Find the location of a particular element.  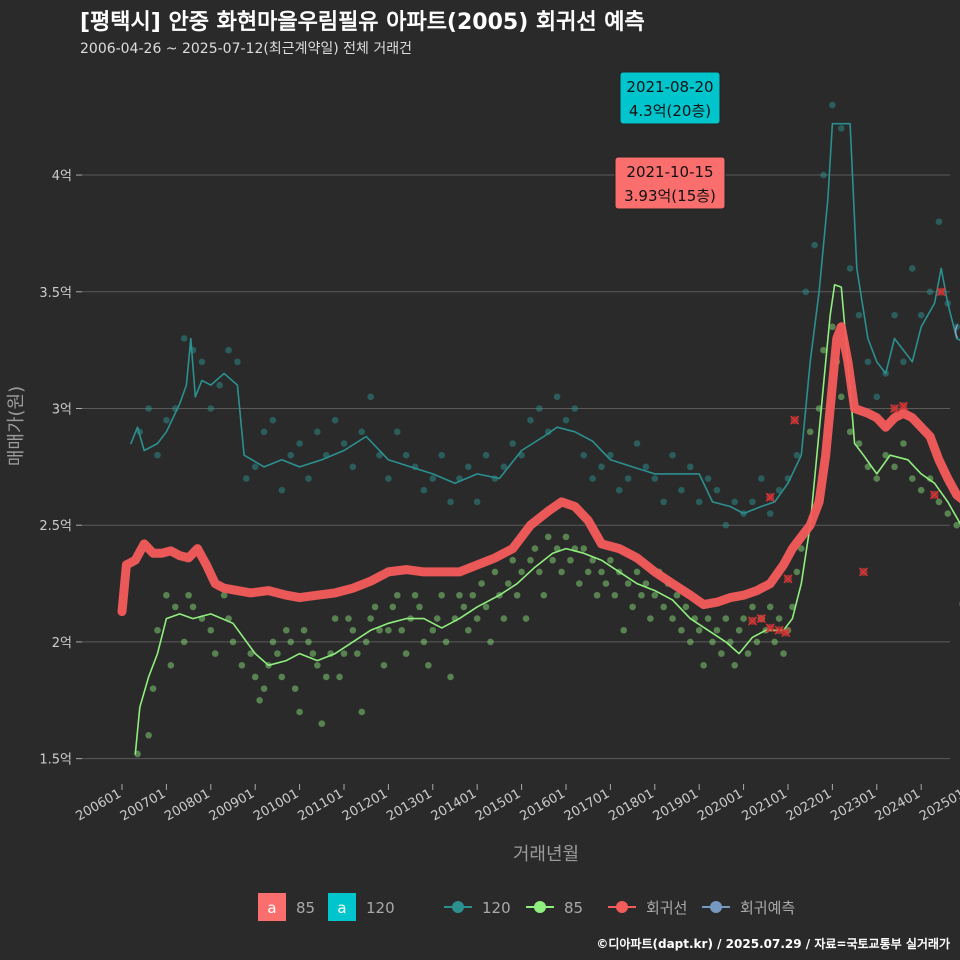

annotation-box is located at coordinates (670, 183).